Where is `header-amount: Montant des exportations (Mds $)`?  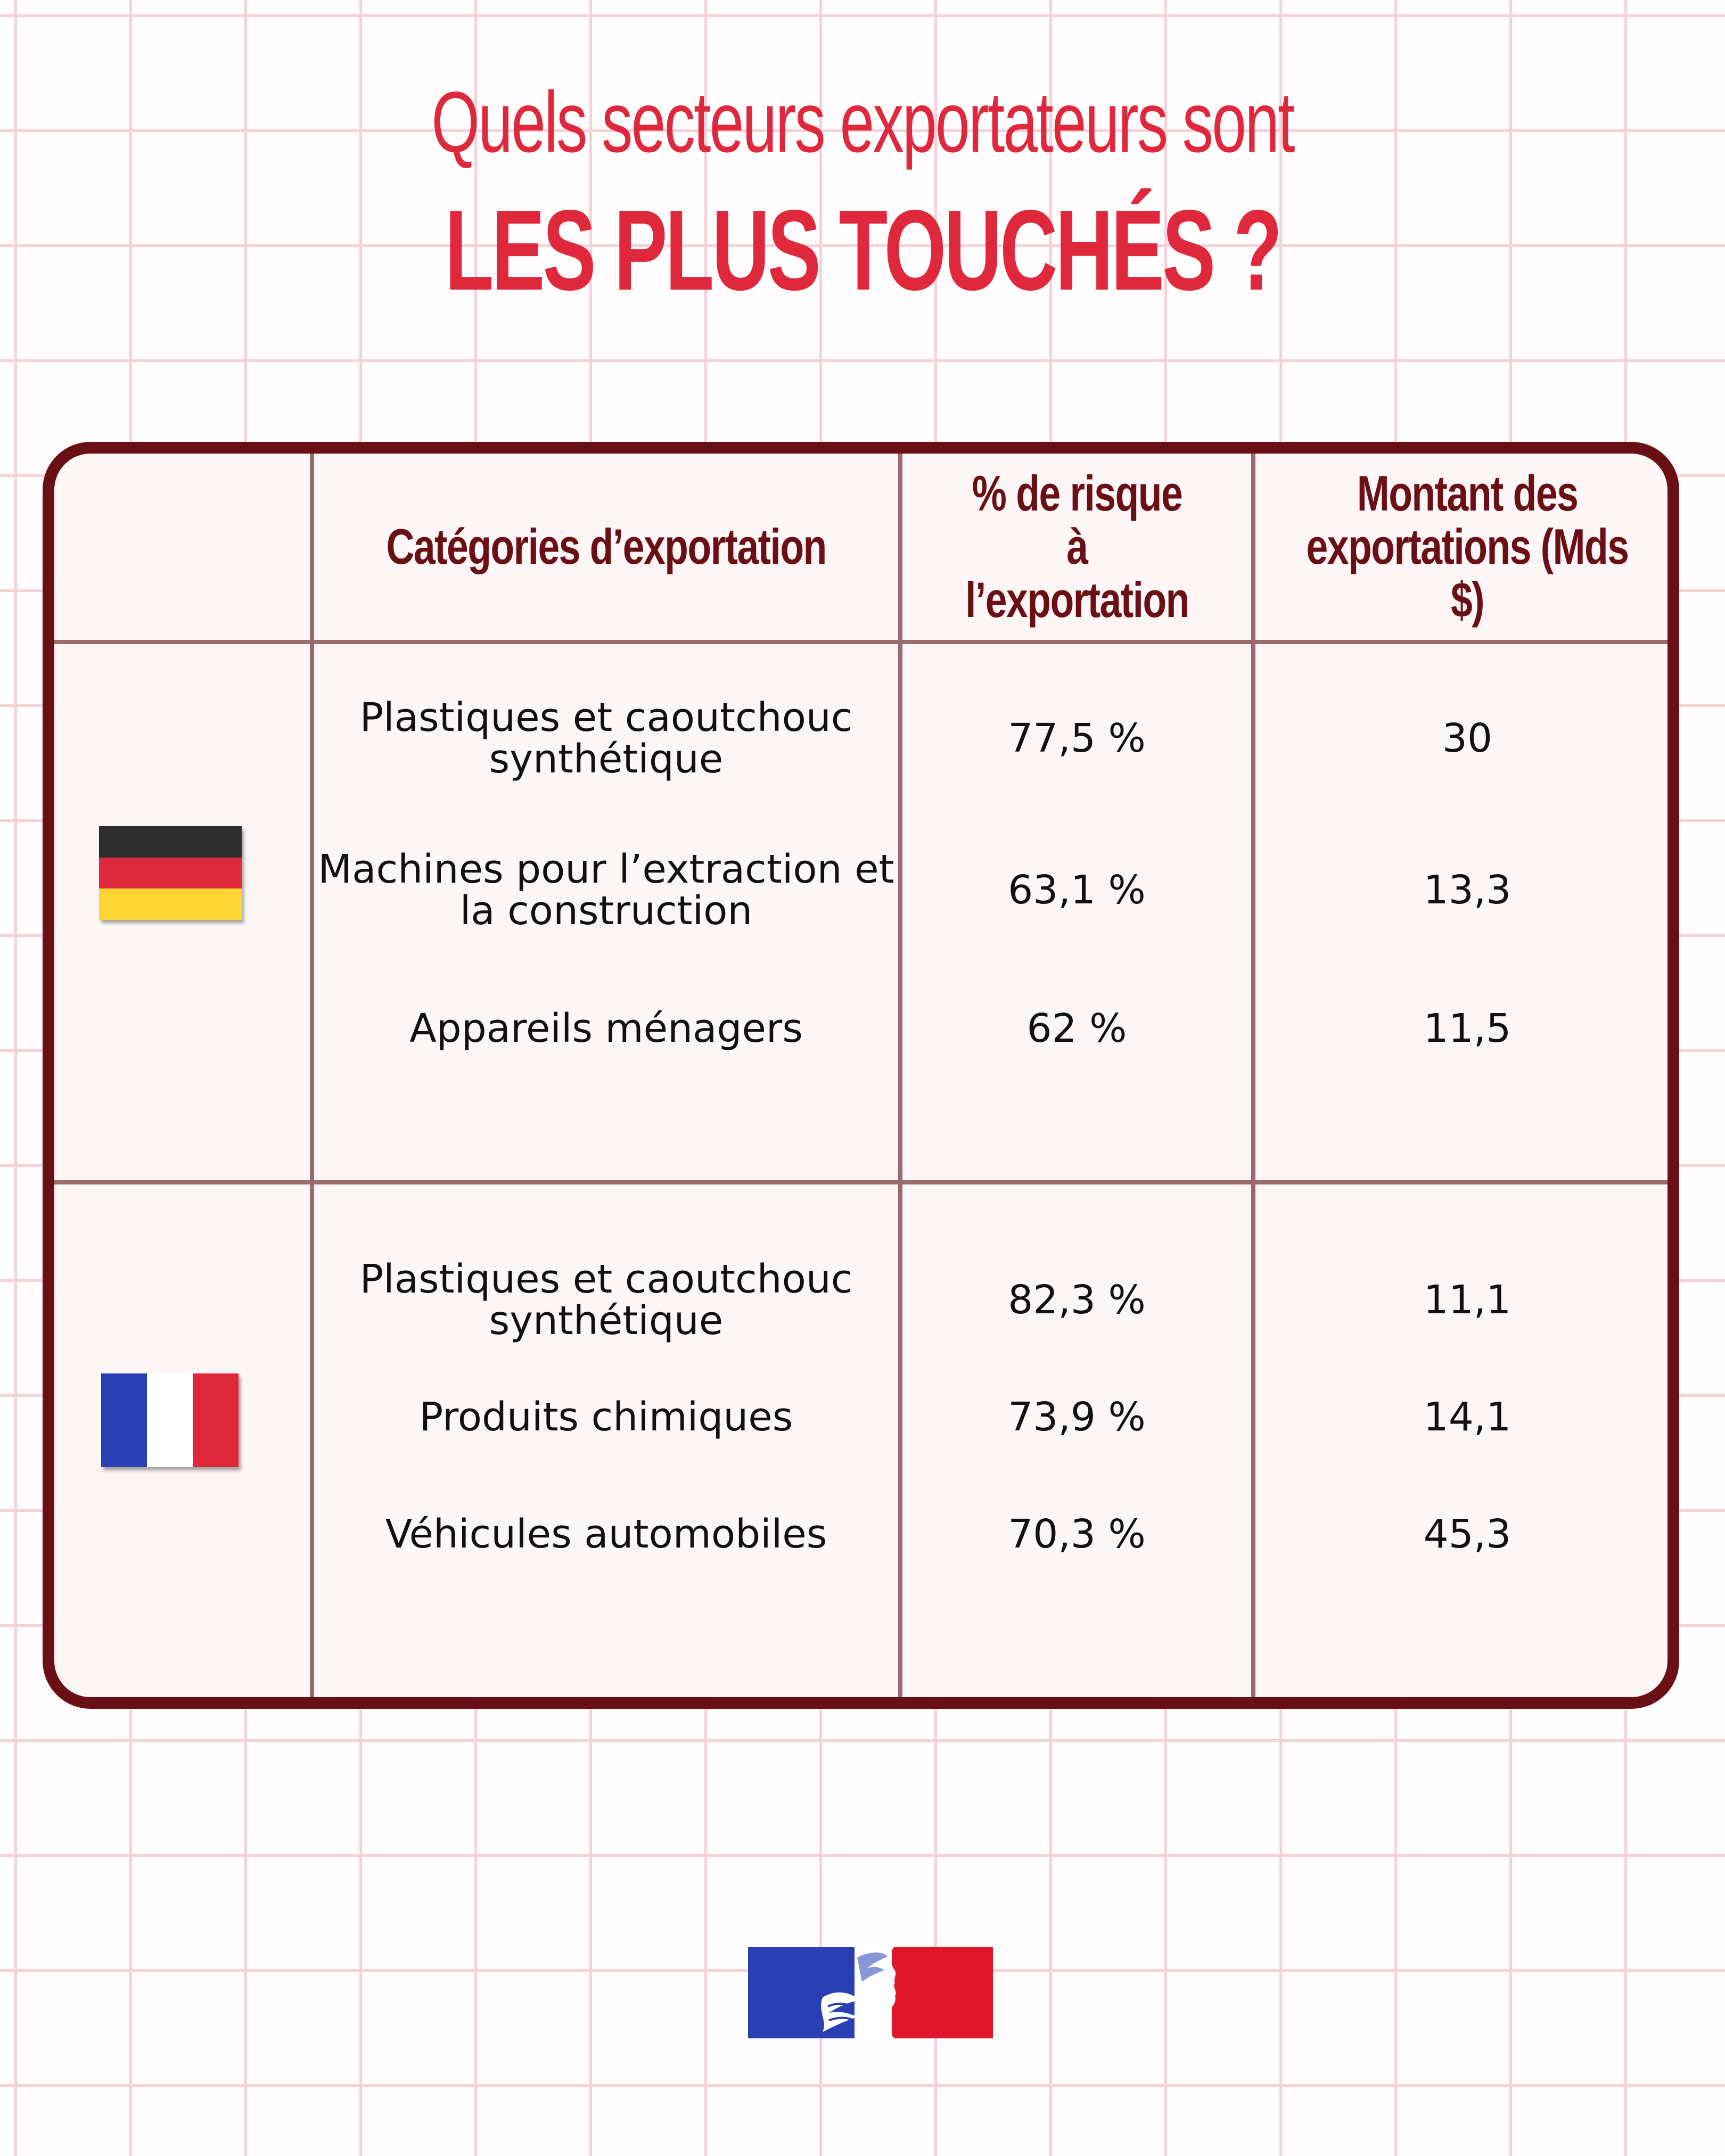 header-amount: Montant des exportations (Mds $) is located at coordinates (1467, 546).